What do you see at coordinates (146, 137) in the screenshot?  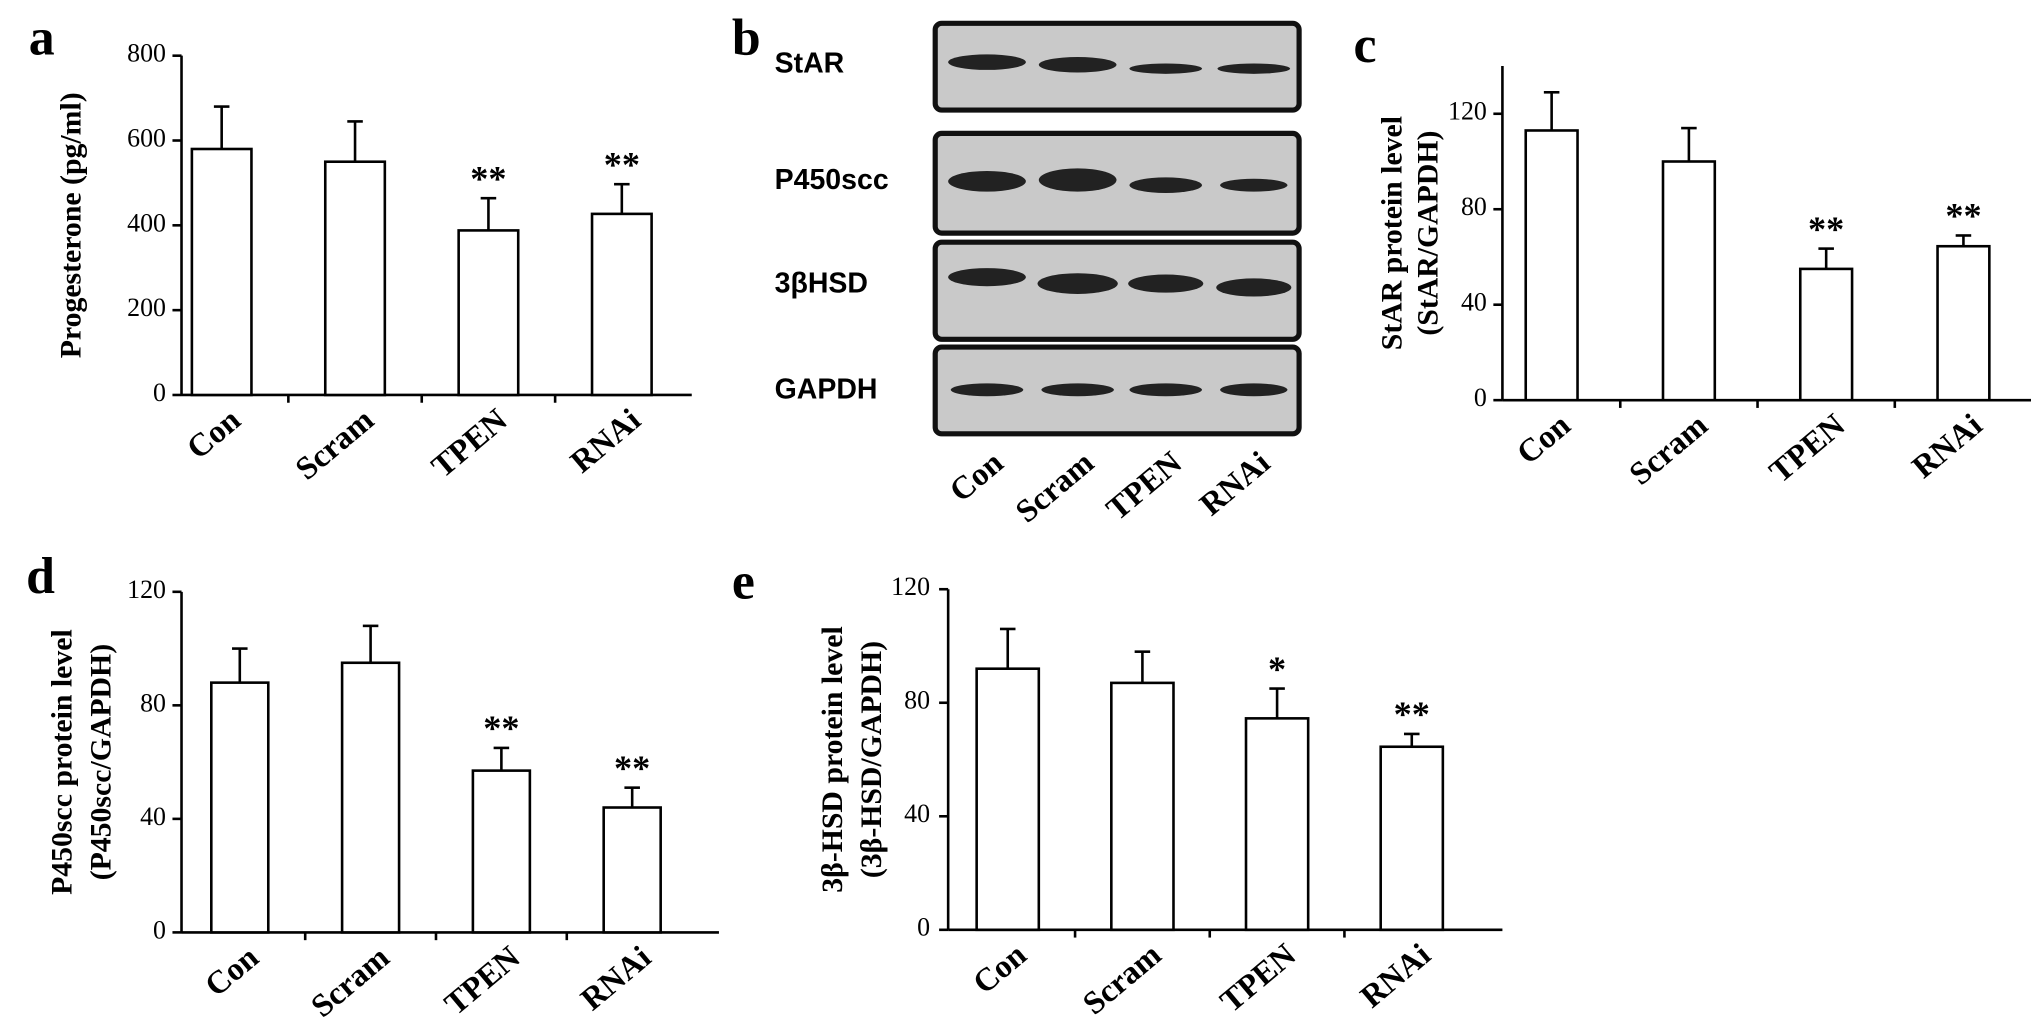 I see `y-tick-label: 600` at bounding box center [146, 137].